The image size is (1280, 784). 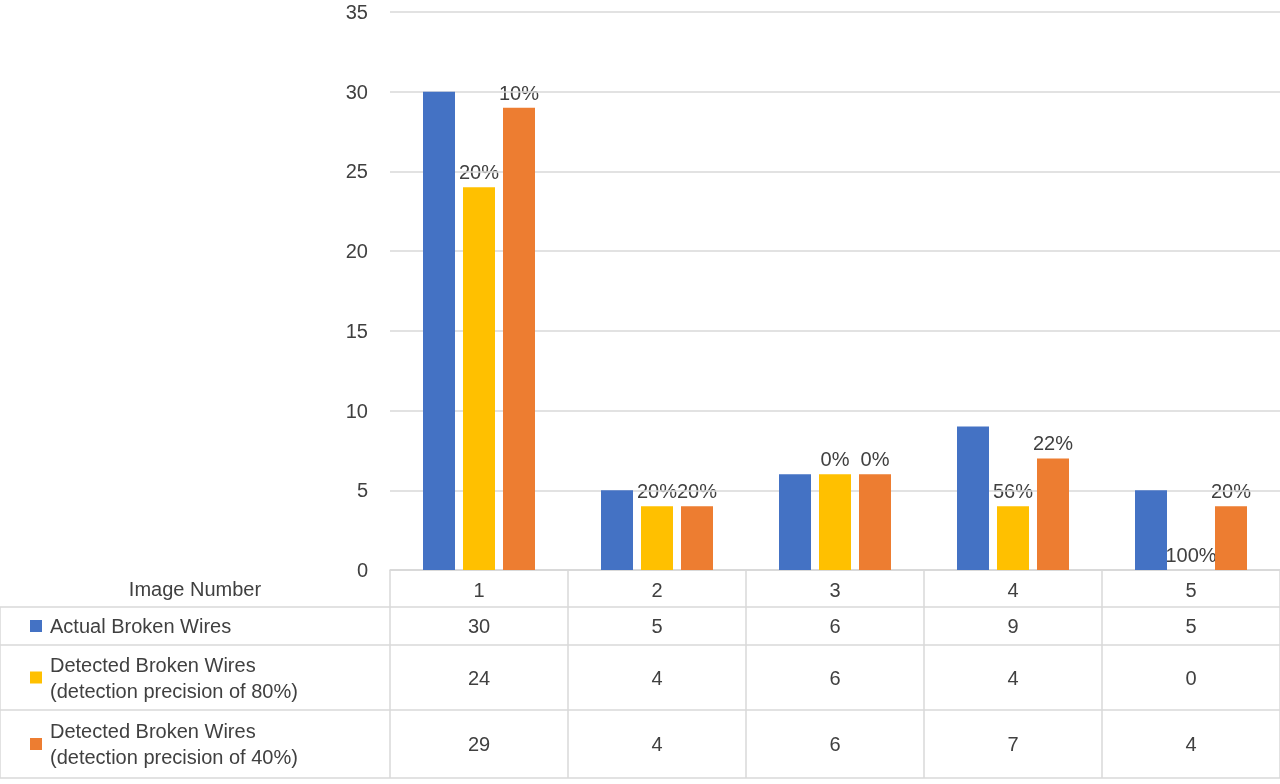 What do you see at coordinates (479, 626) in the screenshot?
I see `data-label: 30` at bounding box center [479, 626].